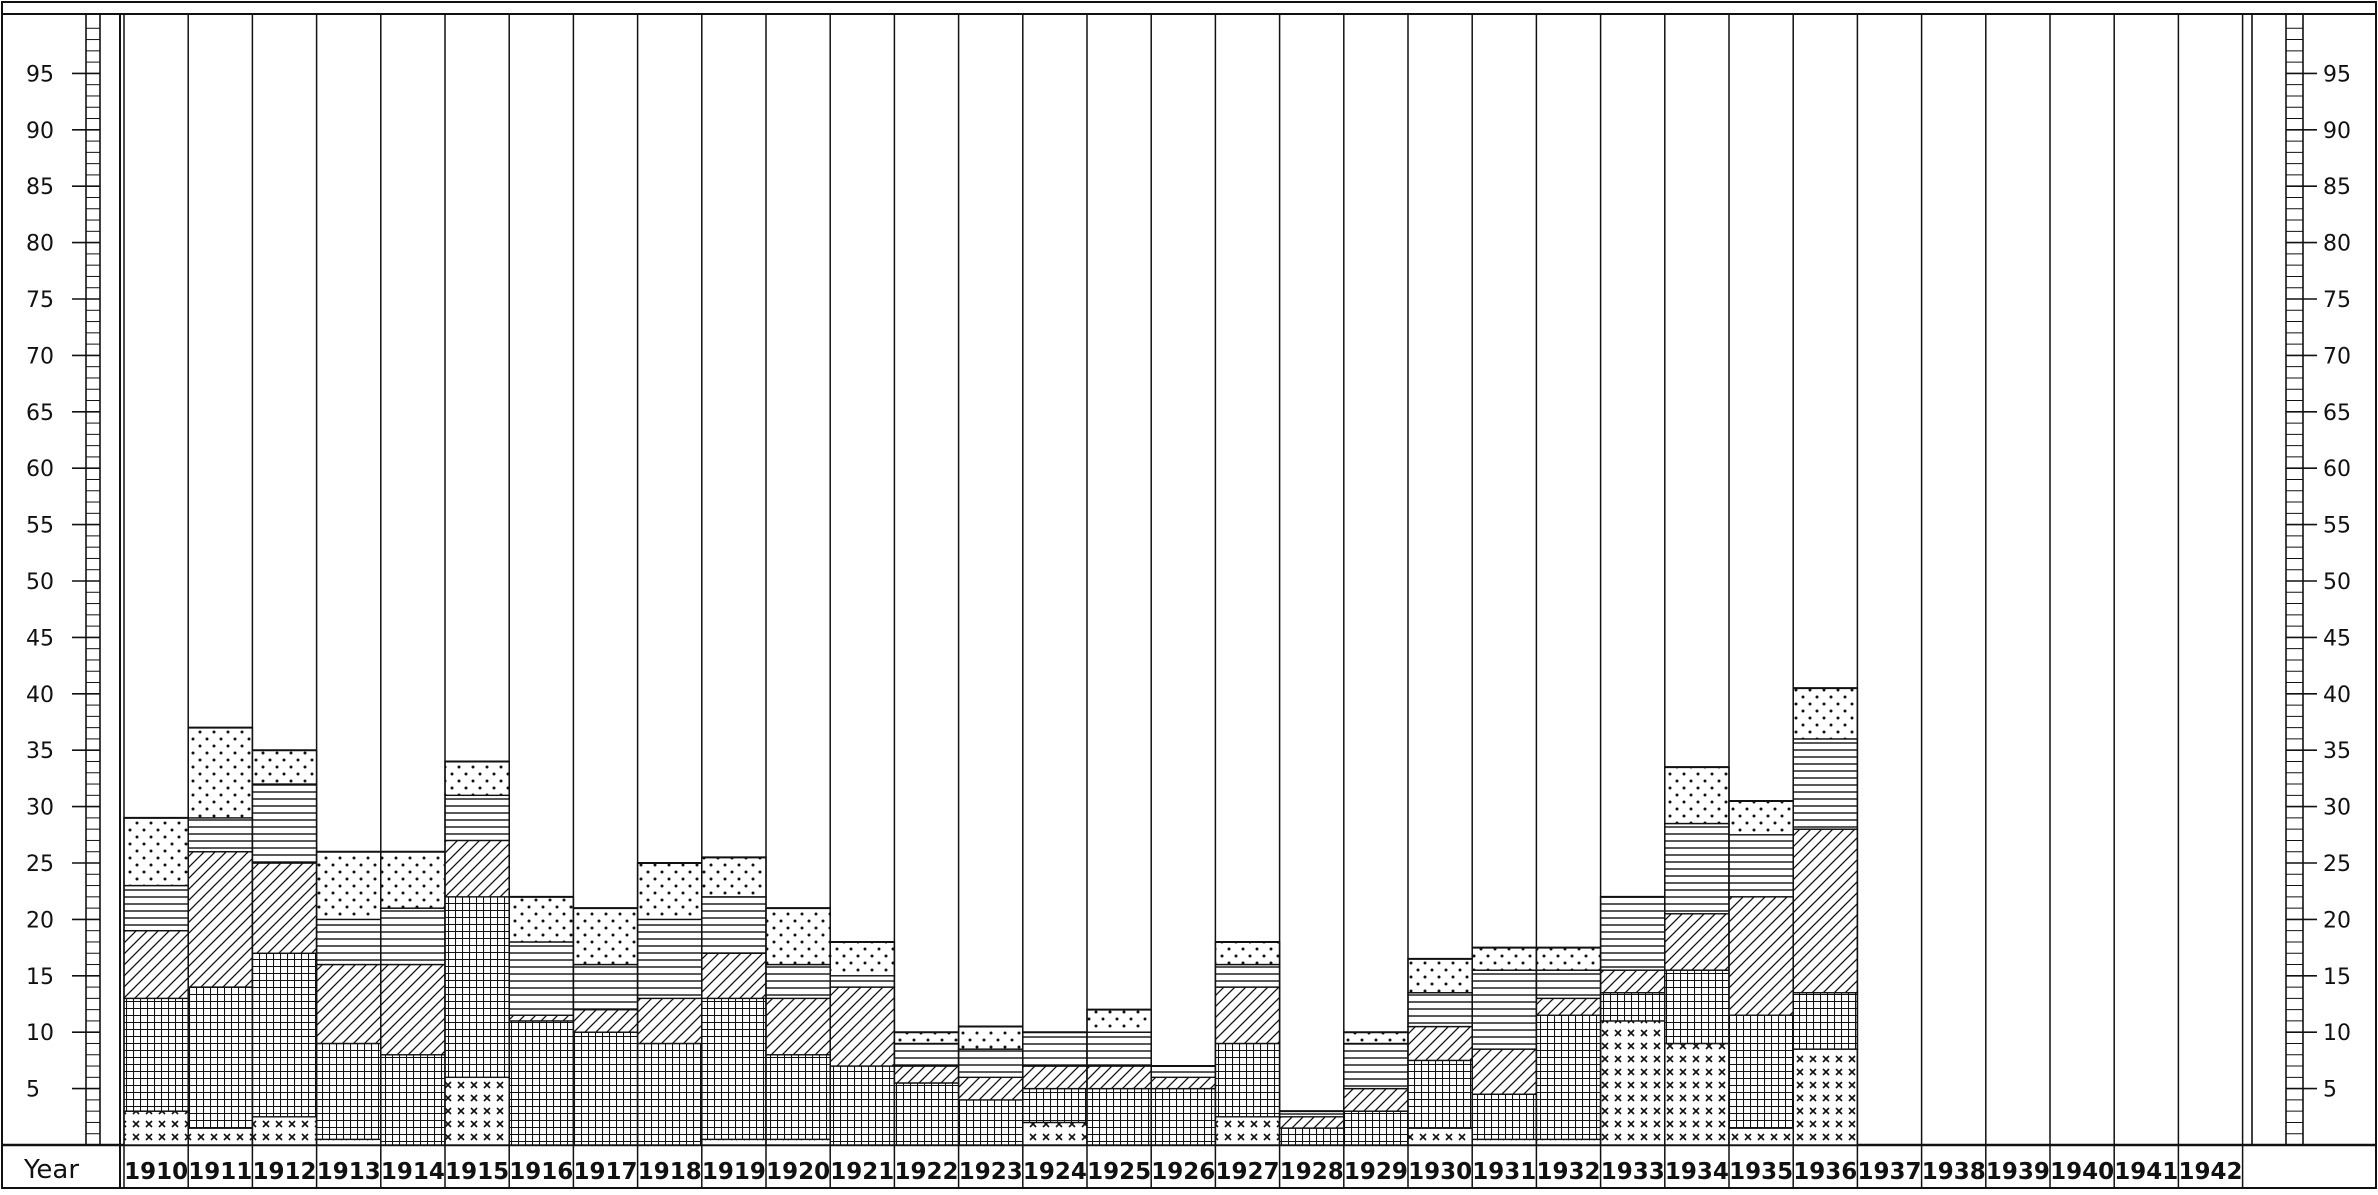 Image resolution: width=2378 pixels, height=1195 pixels. Describe the element at coordinates (1825, 1172) in the screenshot. I see `year-label: 1936` at that location.